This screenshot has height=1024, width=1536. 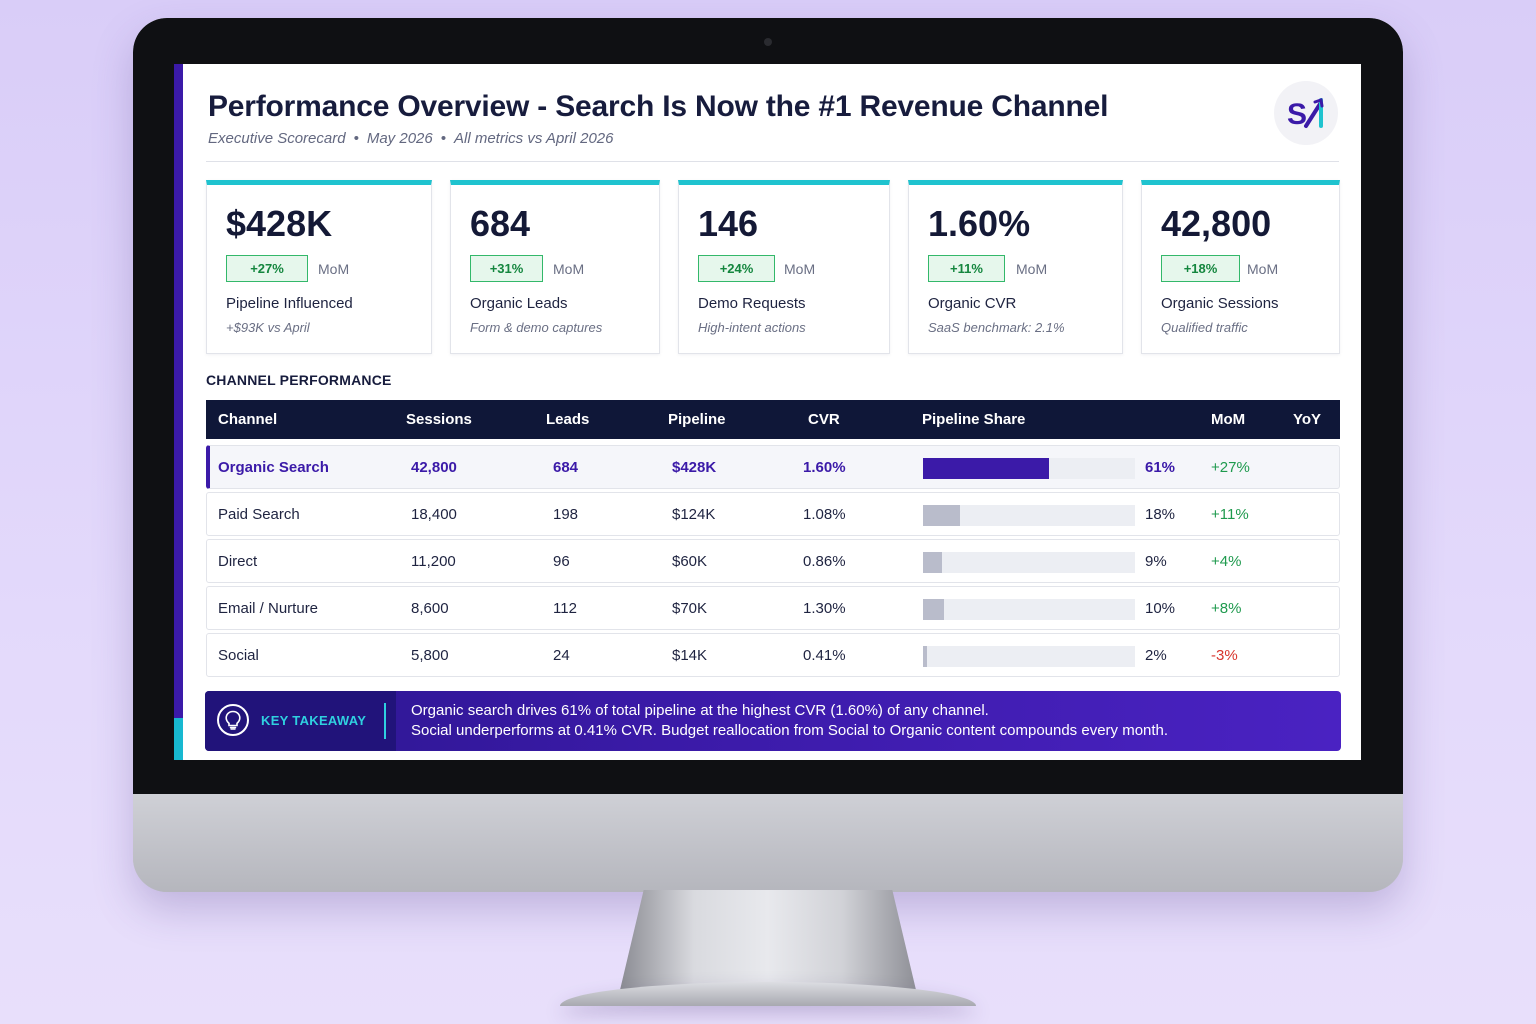 What do you see at coordinates (1226, 561) in the screenshot?
I see `cell-mom: +4%` at bounding box center [1226, 561].